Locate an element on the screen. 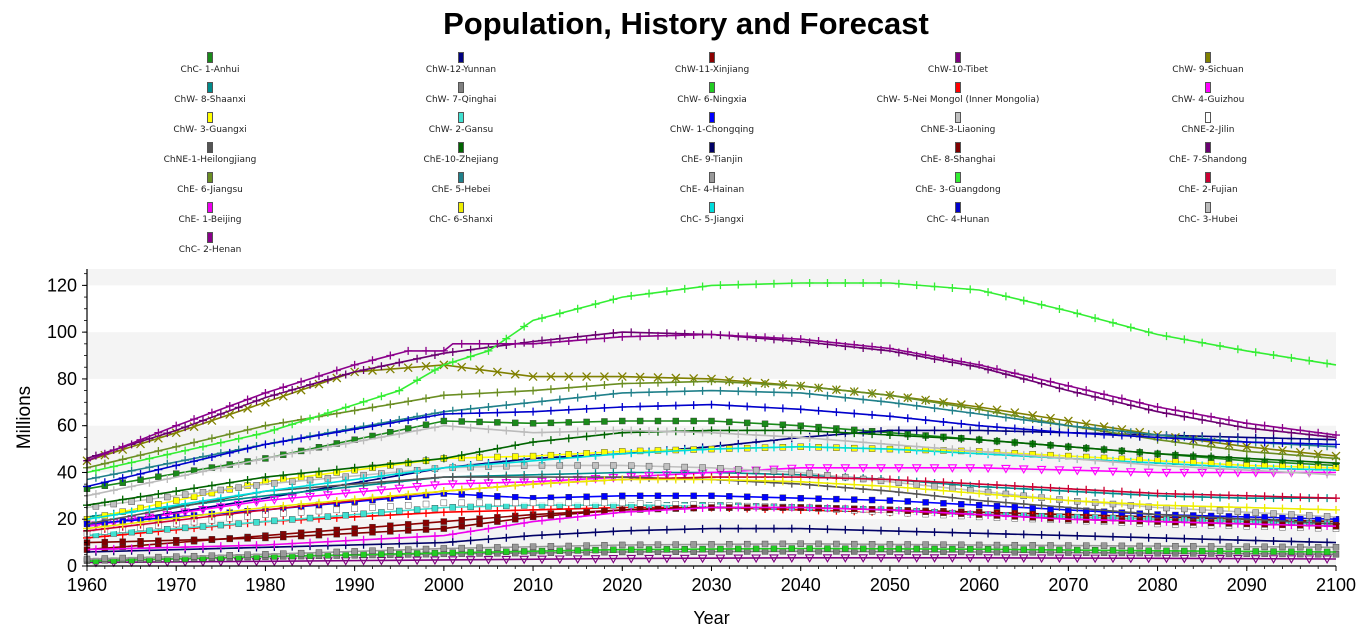 This screenshot has height=627, width=1372. legend-label: ChE- 2-Fujian is located at coordinates (1208, 190).